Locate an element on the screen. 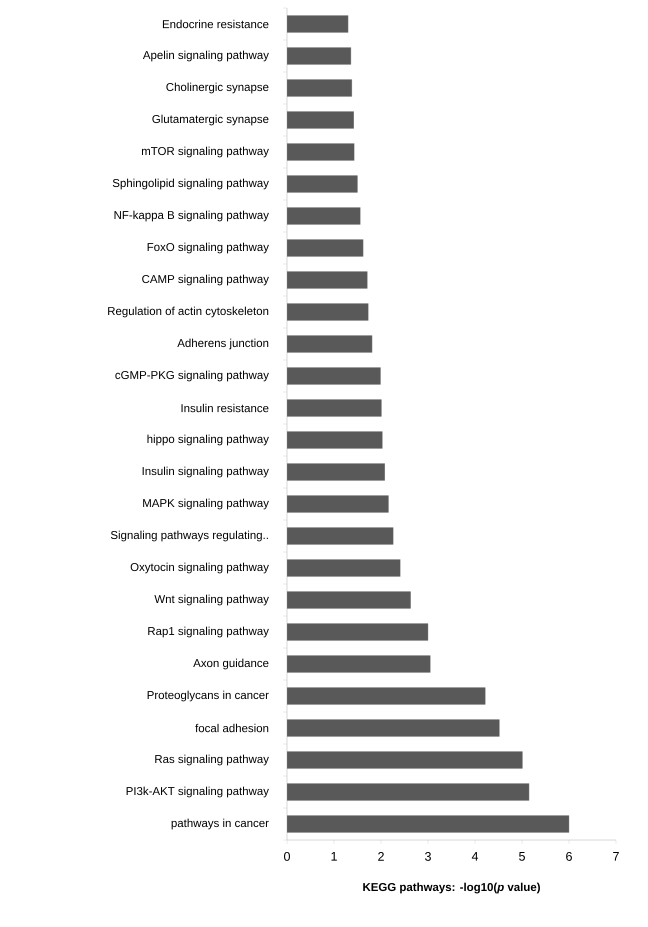 Image resolution: width=648 pixels, height=927 pixels. y-tick-label: Wnt signaling pathway is located at coordinates (211, 600).